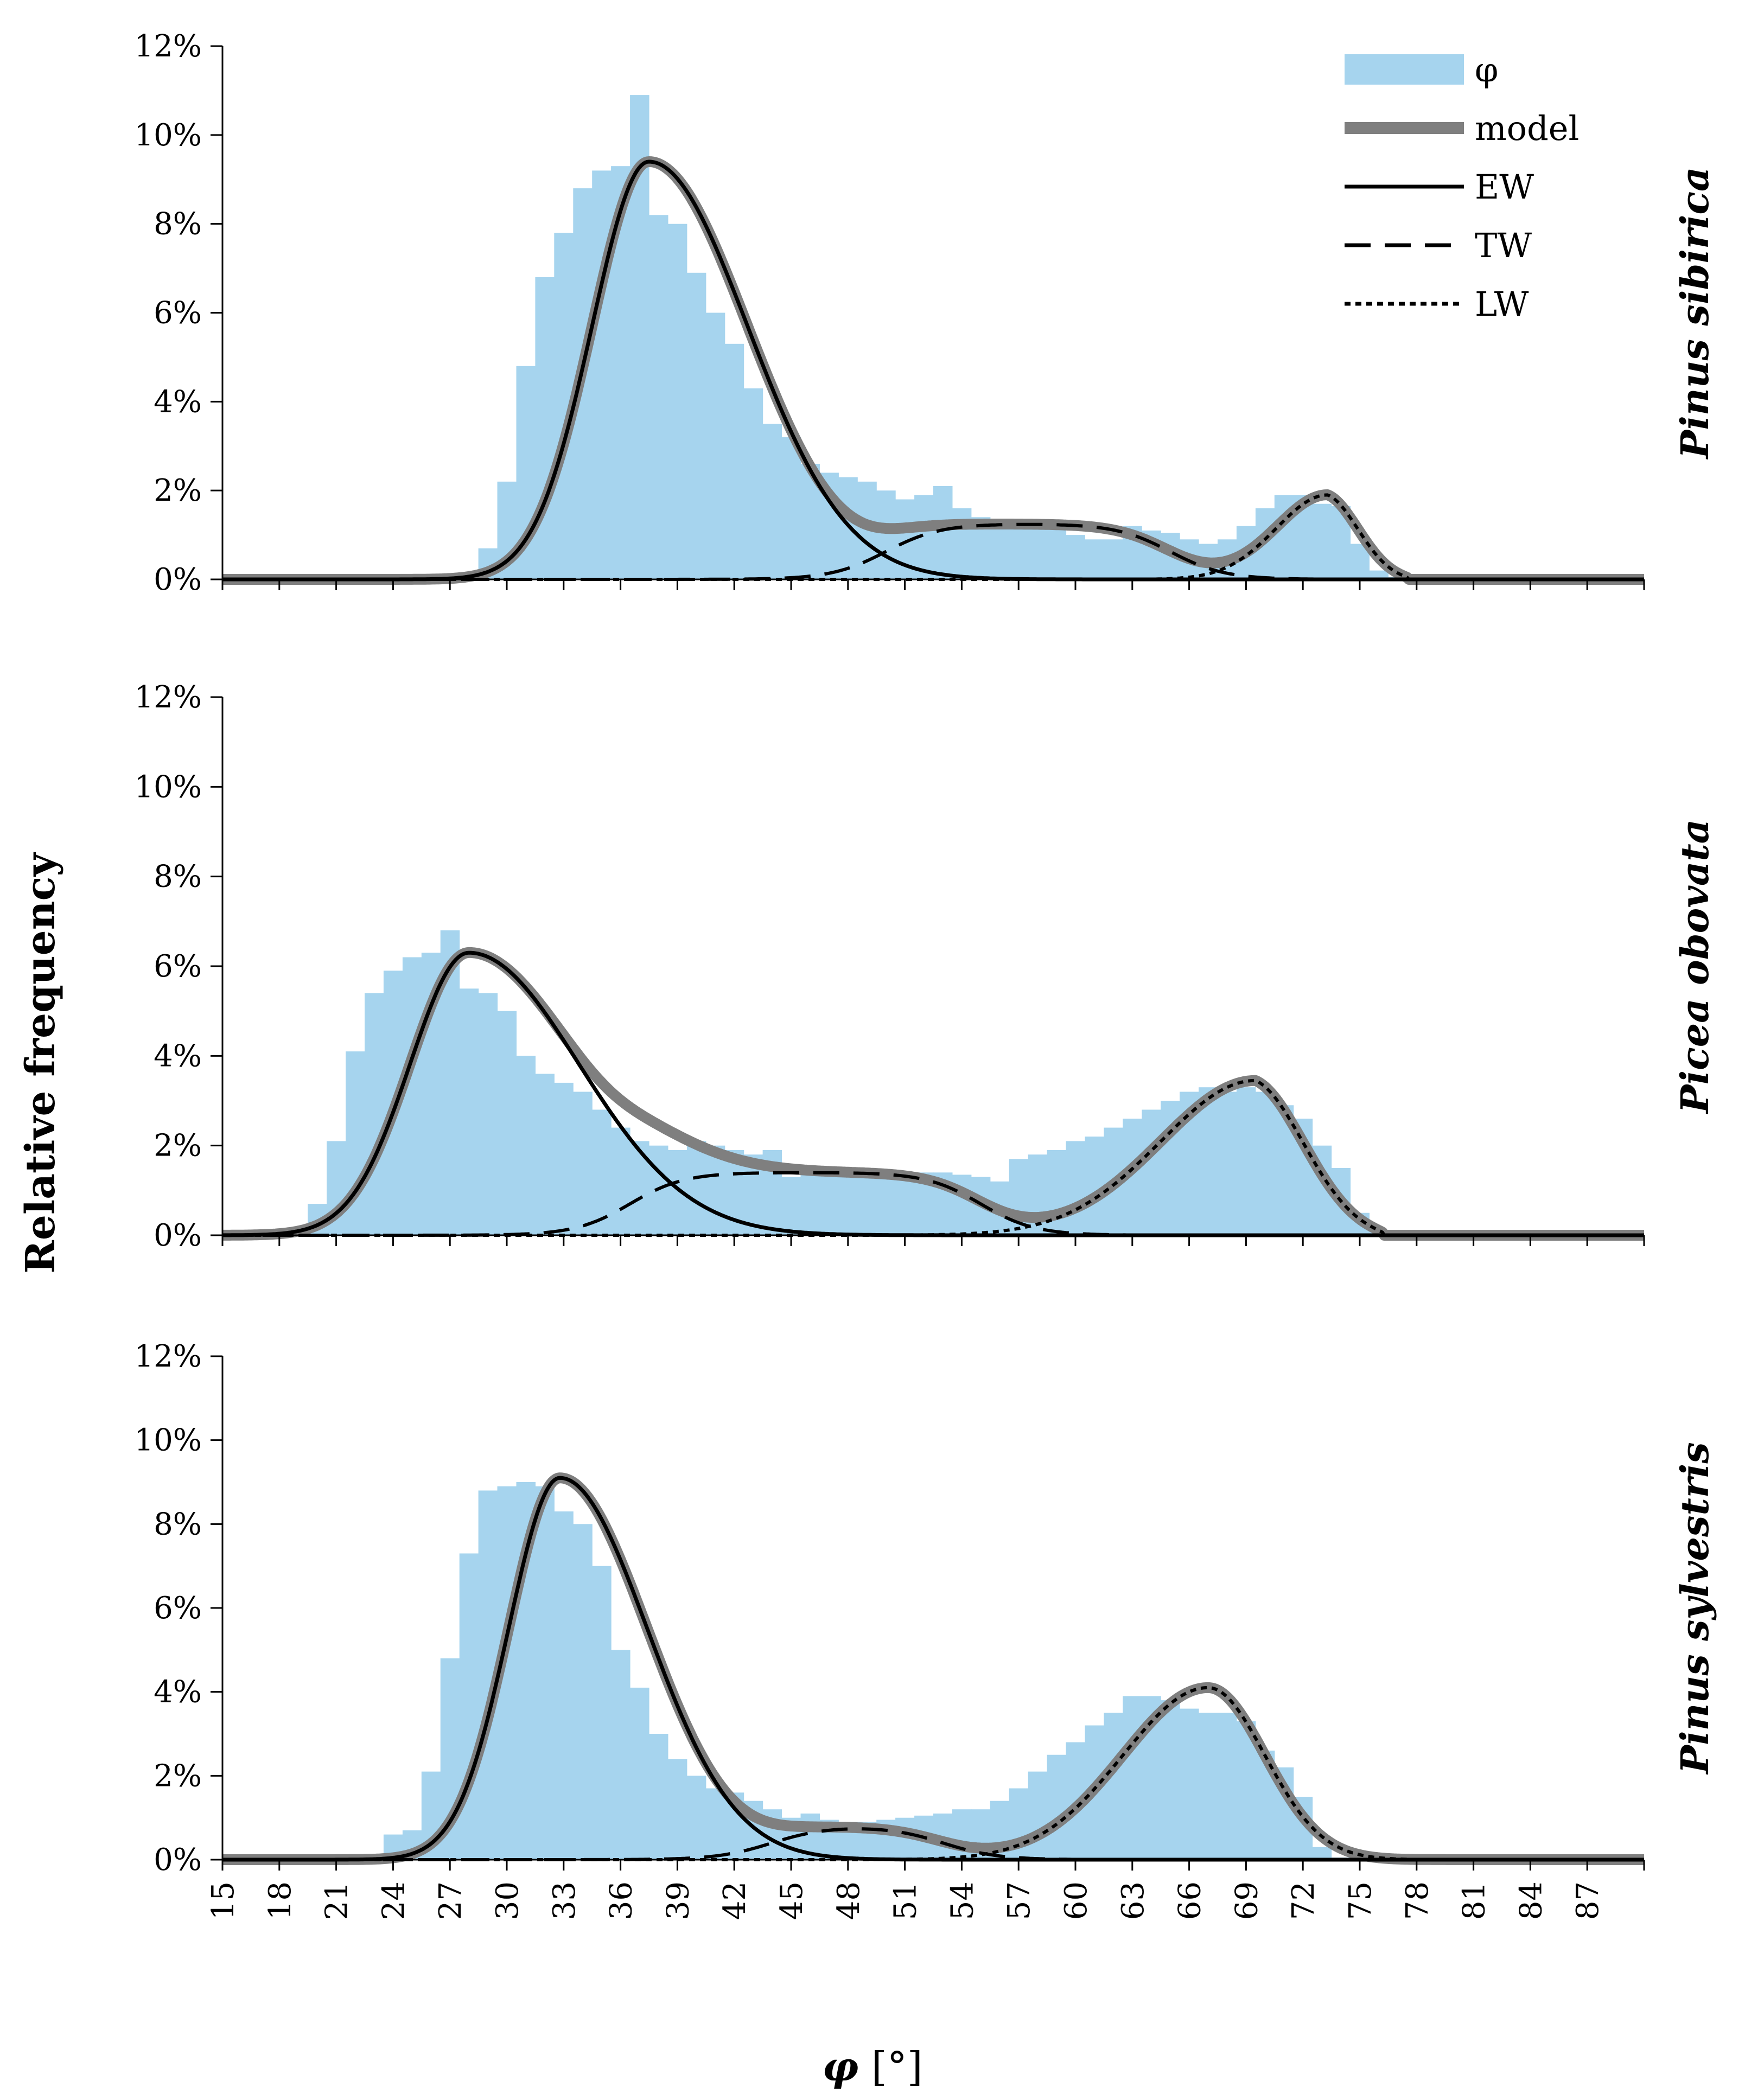 The image size is (1745, 2100). Describe the element at coordinates (1190, 1900) in the screenshot. I see `x-tick-label: 66` at that location.